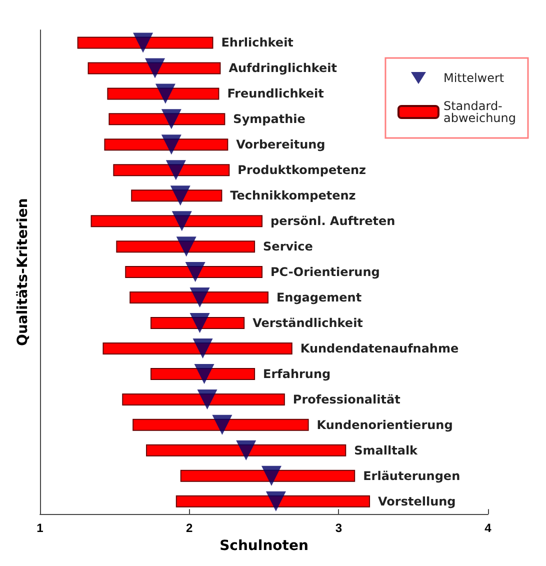 The image size is (546, 566). Describe the element at coordinates (473, 78) in the screenshot. I see `legend-label: Mittelwert` at that location.